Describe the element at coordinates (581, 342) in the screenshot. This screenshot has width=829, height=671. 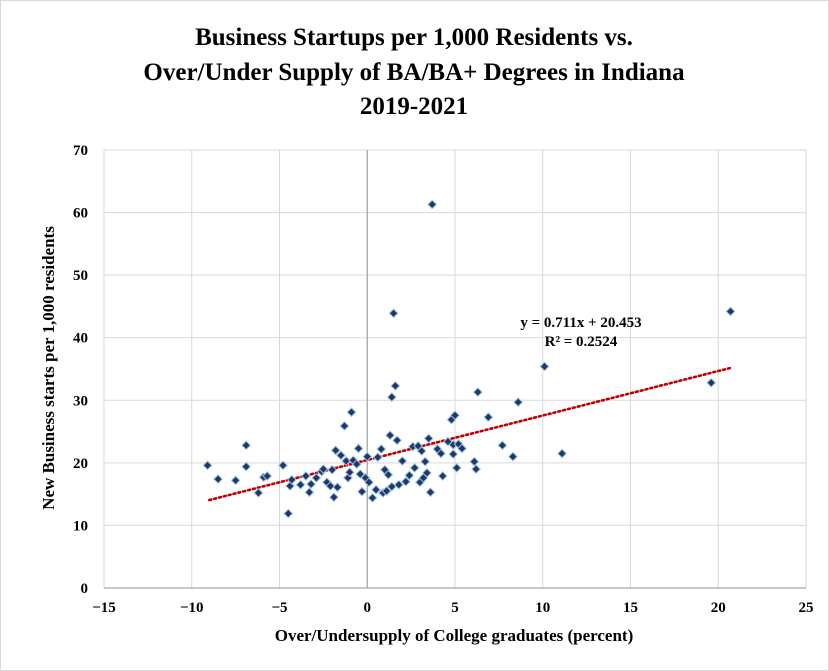
I see `trendline-r2-text: R² = 0.2524` at that location.